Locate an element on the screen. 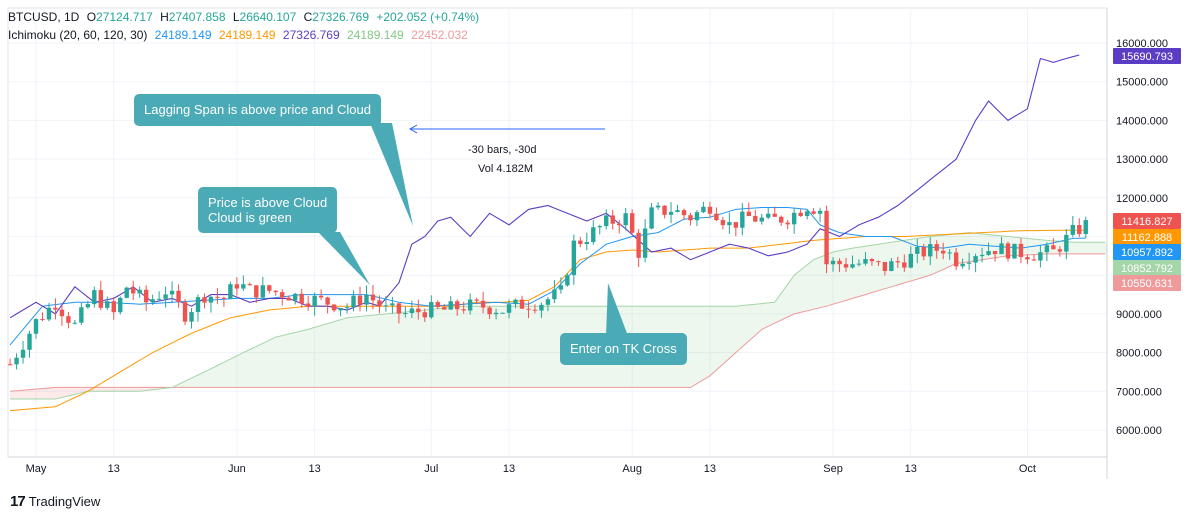 The width and height of the screenshot is (1189, 519). annotation-shapes is located at coordinates (473, 229).